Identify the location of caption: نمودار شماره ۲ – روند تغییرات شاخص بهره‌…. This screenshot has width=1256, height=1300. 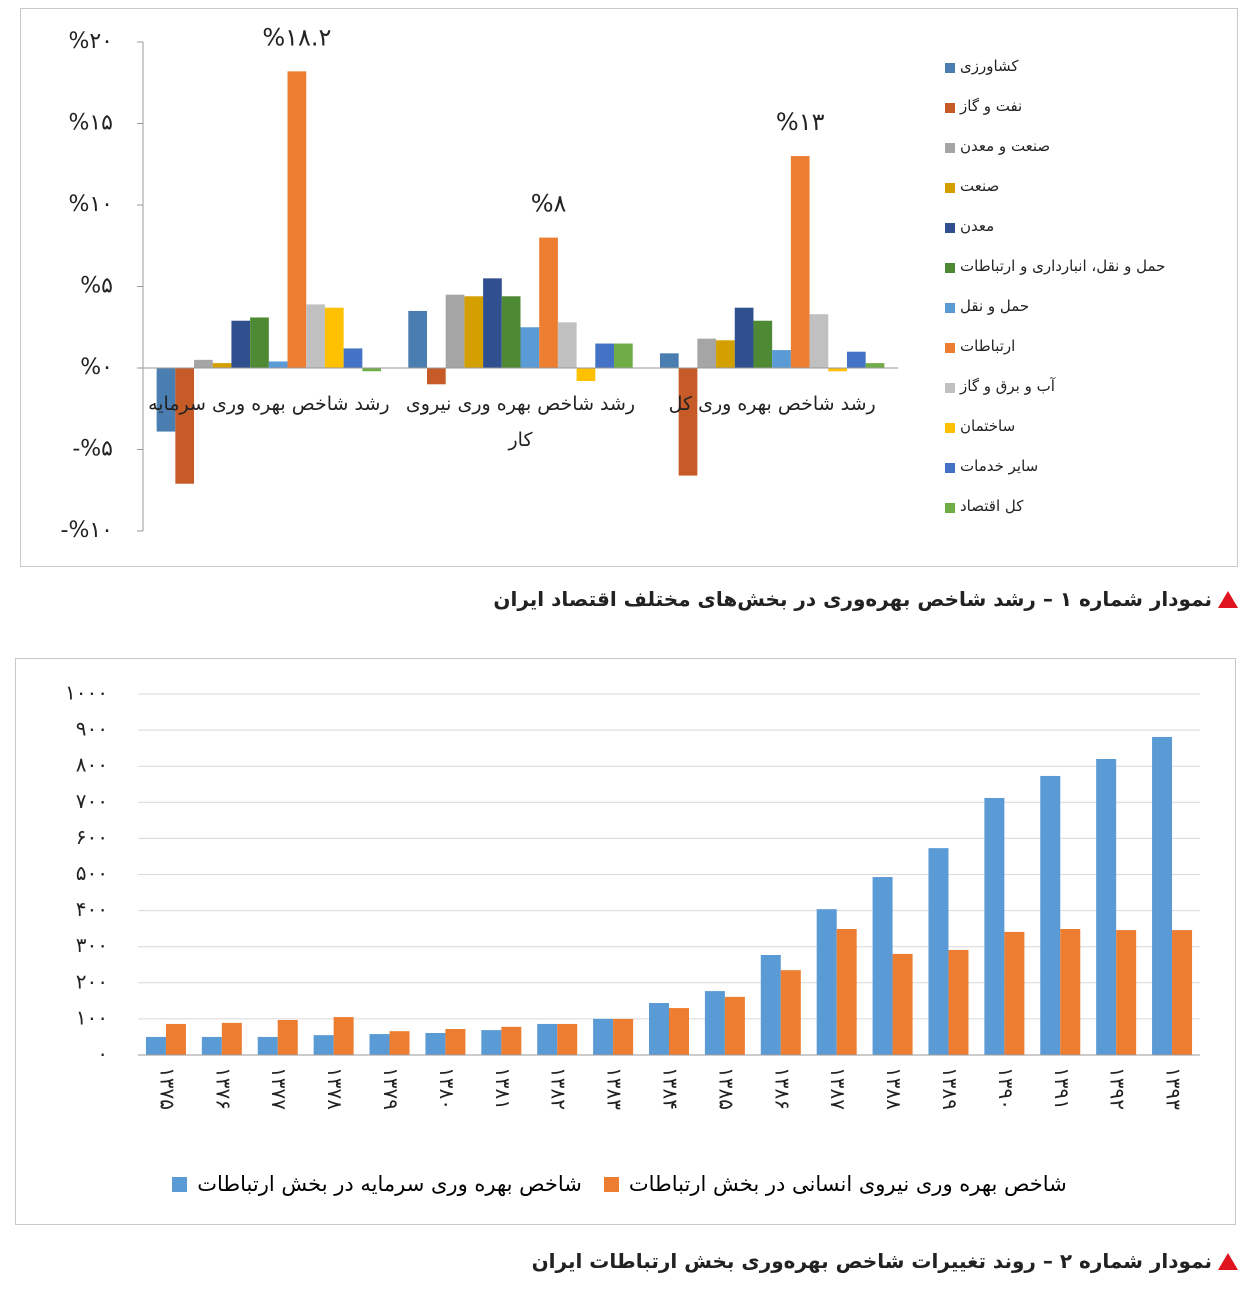
(871, 1261).